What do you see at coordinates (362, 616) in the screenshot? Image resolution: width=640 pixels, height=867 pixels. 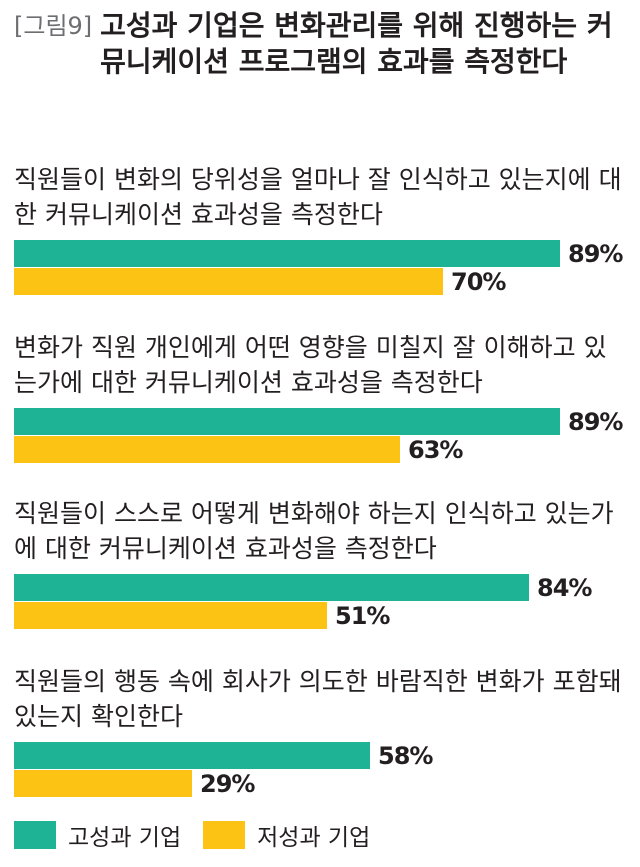 I see `data-label: 51%` at bounding box center [362, 616].